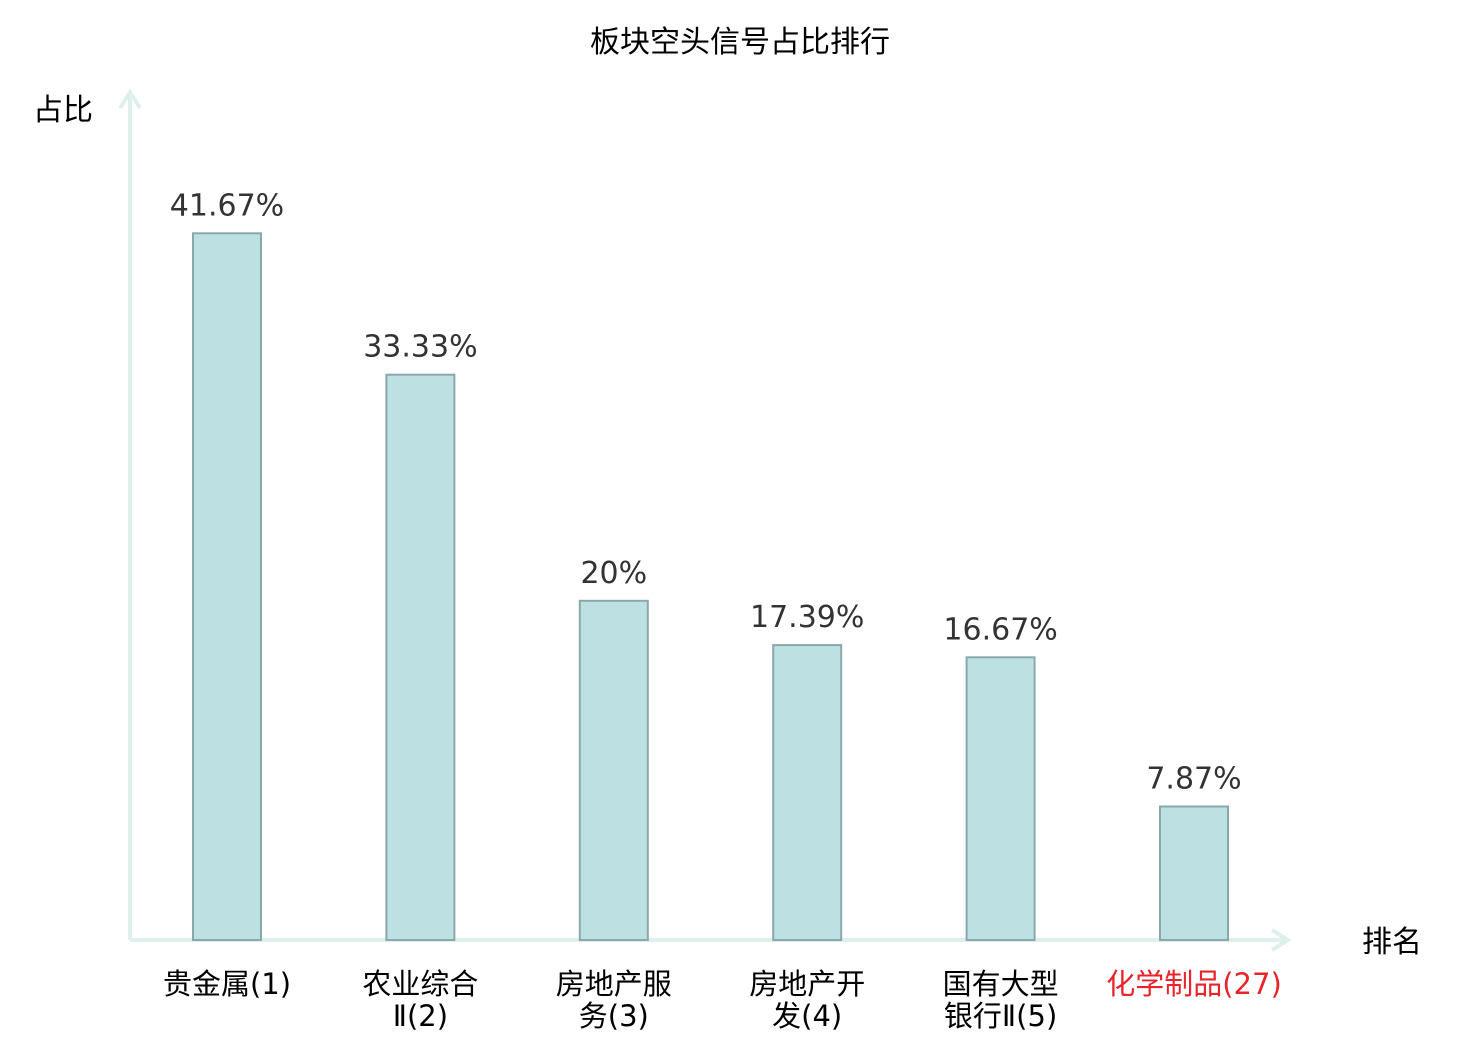 The height and width of the screenshot is (1044, 1480). What do you see at coordinates (87, 514) in the screenshot?
I see `y-axis: 占比` at bounding box center [87, 514].